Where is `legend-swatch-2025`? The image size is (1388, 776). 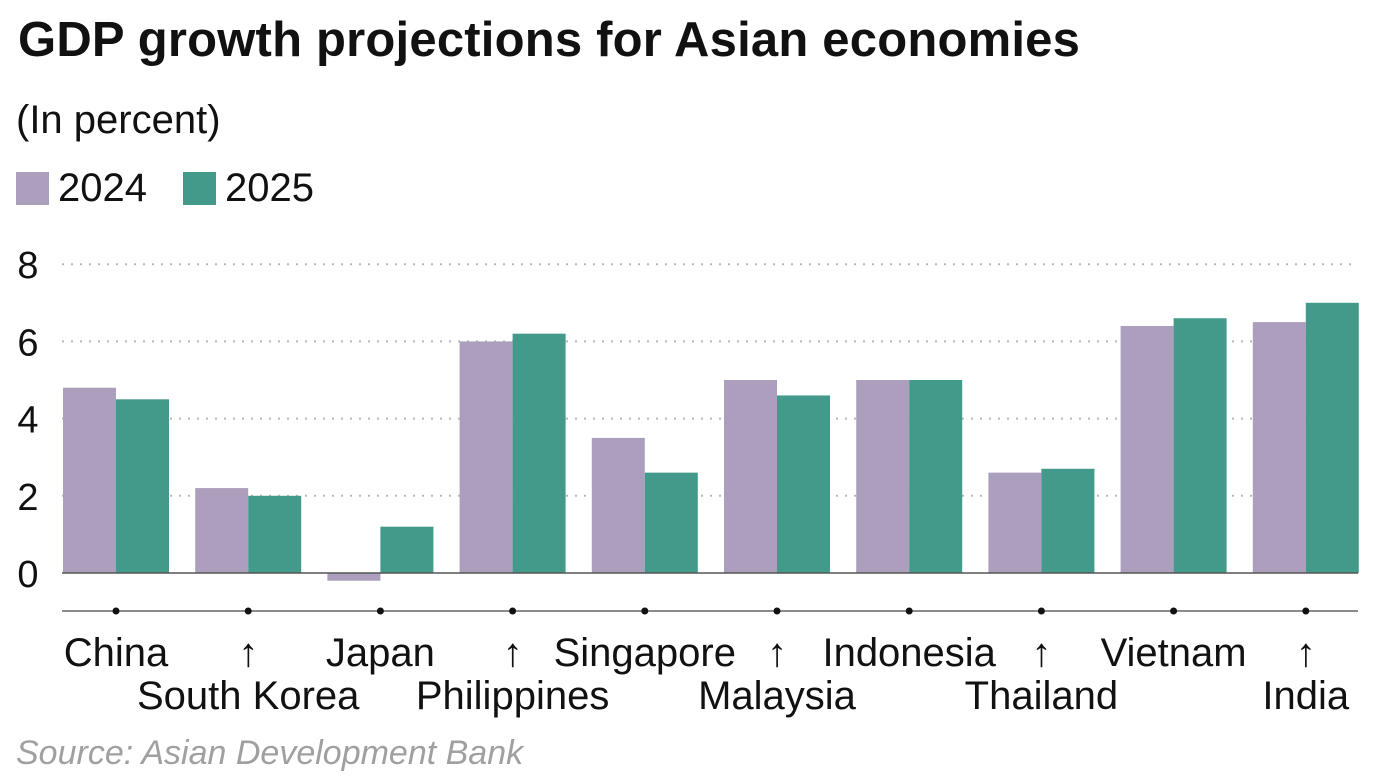 legend-swatch-2025 is located at coordinates (199, 188).